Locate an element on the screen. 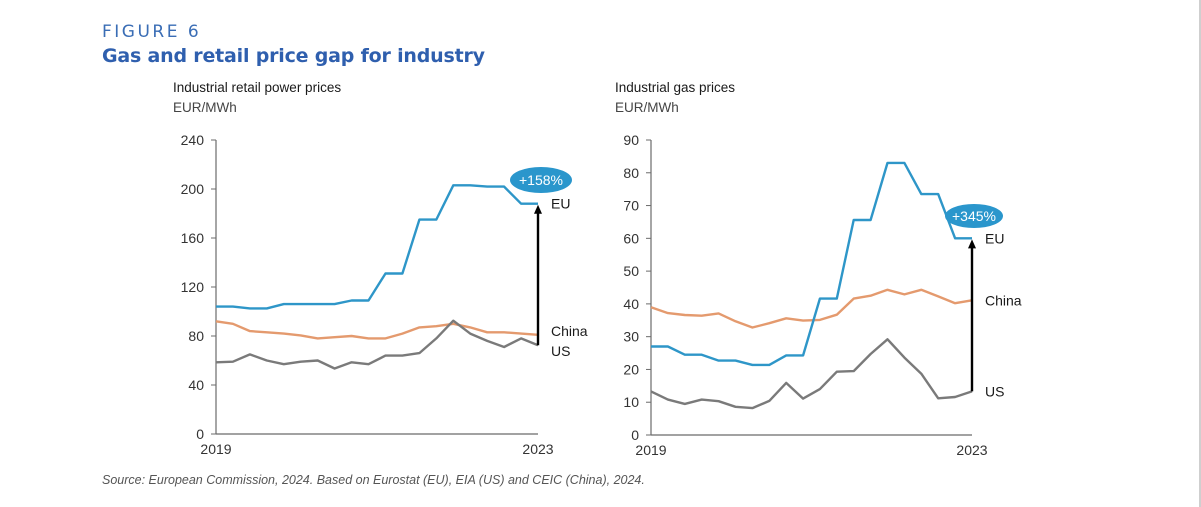 The width and height of the screenshot is (1201, 507). power-x-tick-label-start: 2019 is located at coordinates (215, 449).